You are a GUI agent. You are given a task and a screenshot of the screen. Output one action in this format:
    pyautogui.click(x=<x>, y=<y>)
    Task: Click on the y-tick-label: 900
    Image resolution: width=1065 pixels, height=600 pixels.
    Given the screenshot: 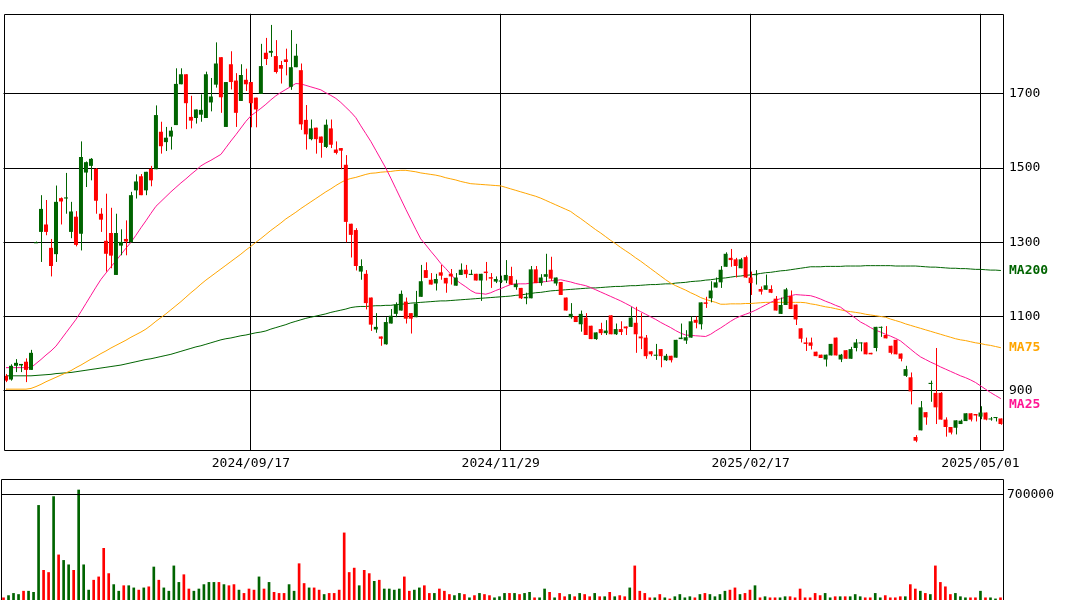 What is the action you would take?
    pyautogui.click(x=1021, y=390)
    